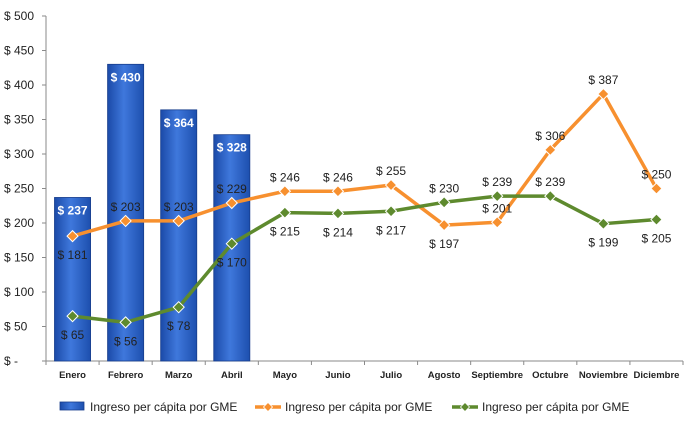 This screenshot has height=428, width=688. I want to click on line-data-label: $ 215, so click(285, 232).